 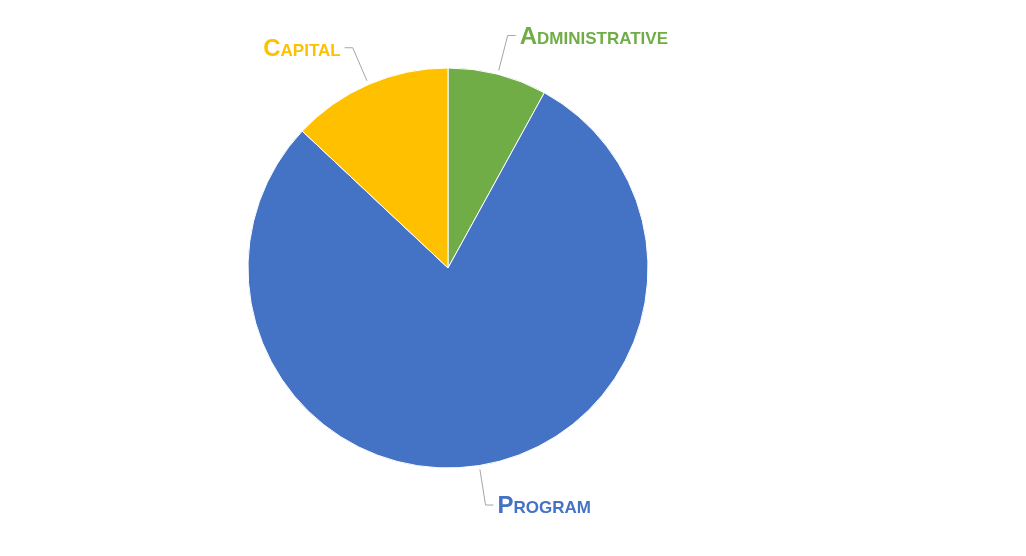 What do you see at coordinates (544, 505) in the screenshot?
I see `slice-label: Program` at bounding box center [544, 505].